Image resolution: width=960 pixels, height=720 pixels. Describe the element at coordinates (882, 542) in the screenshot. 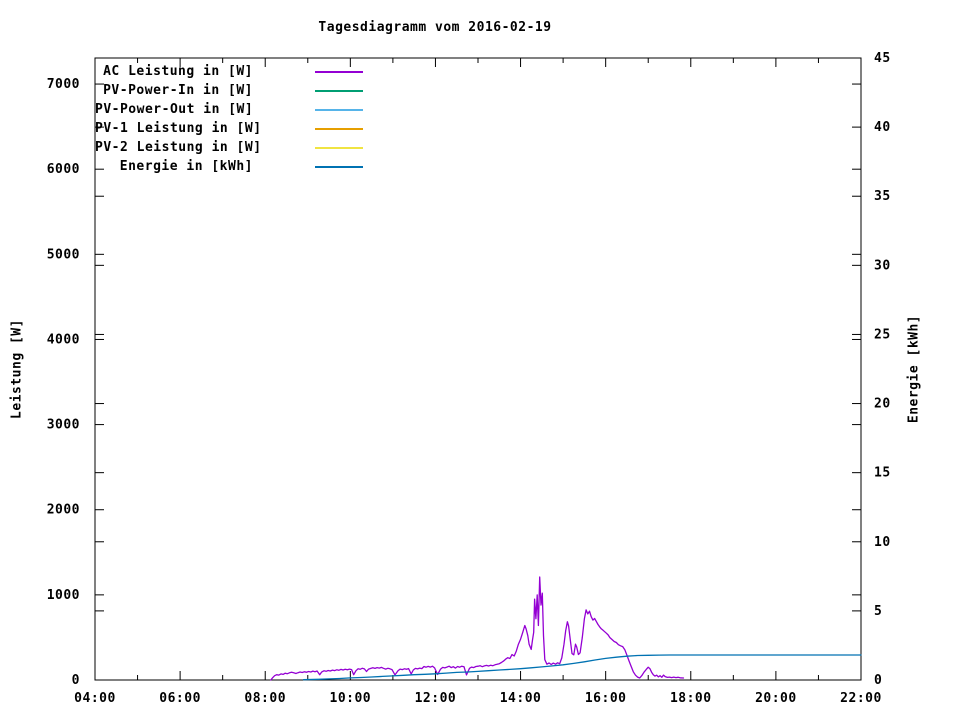

I see `svg-text: 10` at that location.